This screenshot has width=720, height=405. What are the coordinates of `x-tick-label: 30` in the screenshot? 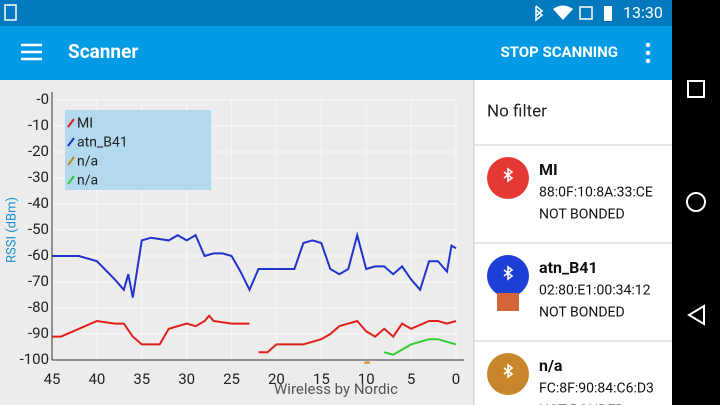 It's located at (186, 379).